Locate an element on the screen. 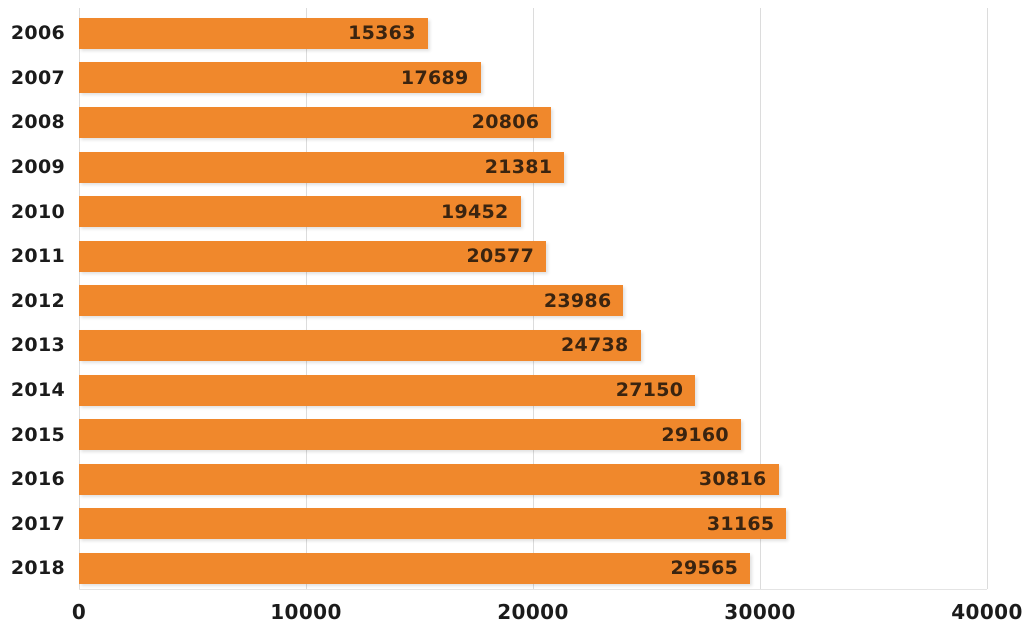  y-axis-label: 2017 is located at coordinates (37, 523).